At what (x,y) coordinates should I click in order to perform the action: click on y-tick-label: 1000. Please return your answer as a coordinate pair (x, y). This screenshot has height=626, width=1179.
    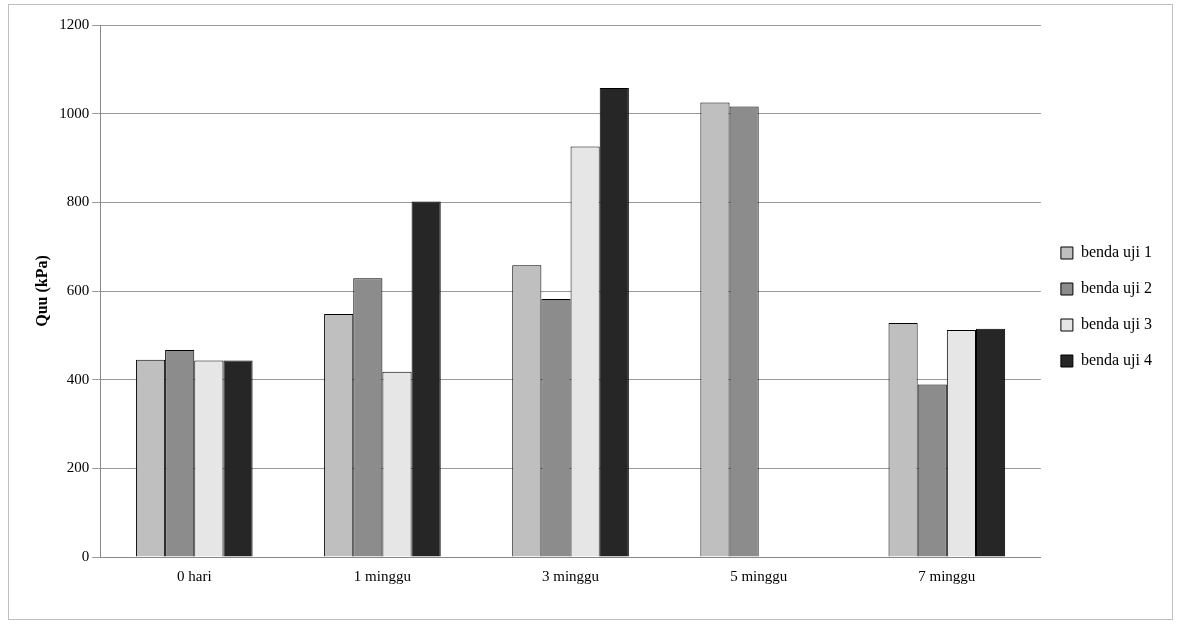
    Looking at the image, I should click on (74, 112).